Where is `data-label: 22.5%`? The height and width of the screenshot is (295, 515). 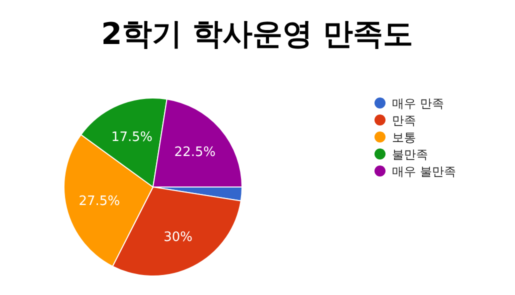
data-label: 22.5% is located at coordinates (195, 152).